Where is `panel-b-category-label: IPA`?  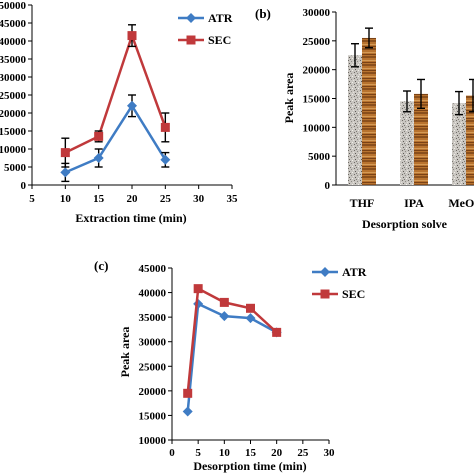
panel-b-category-label: IPA is located at coordinates (414, 203).